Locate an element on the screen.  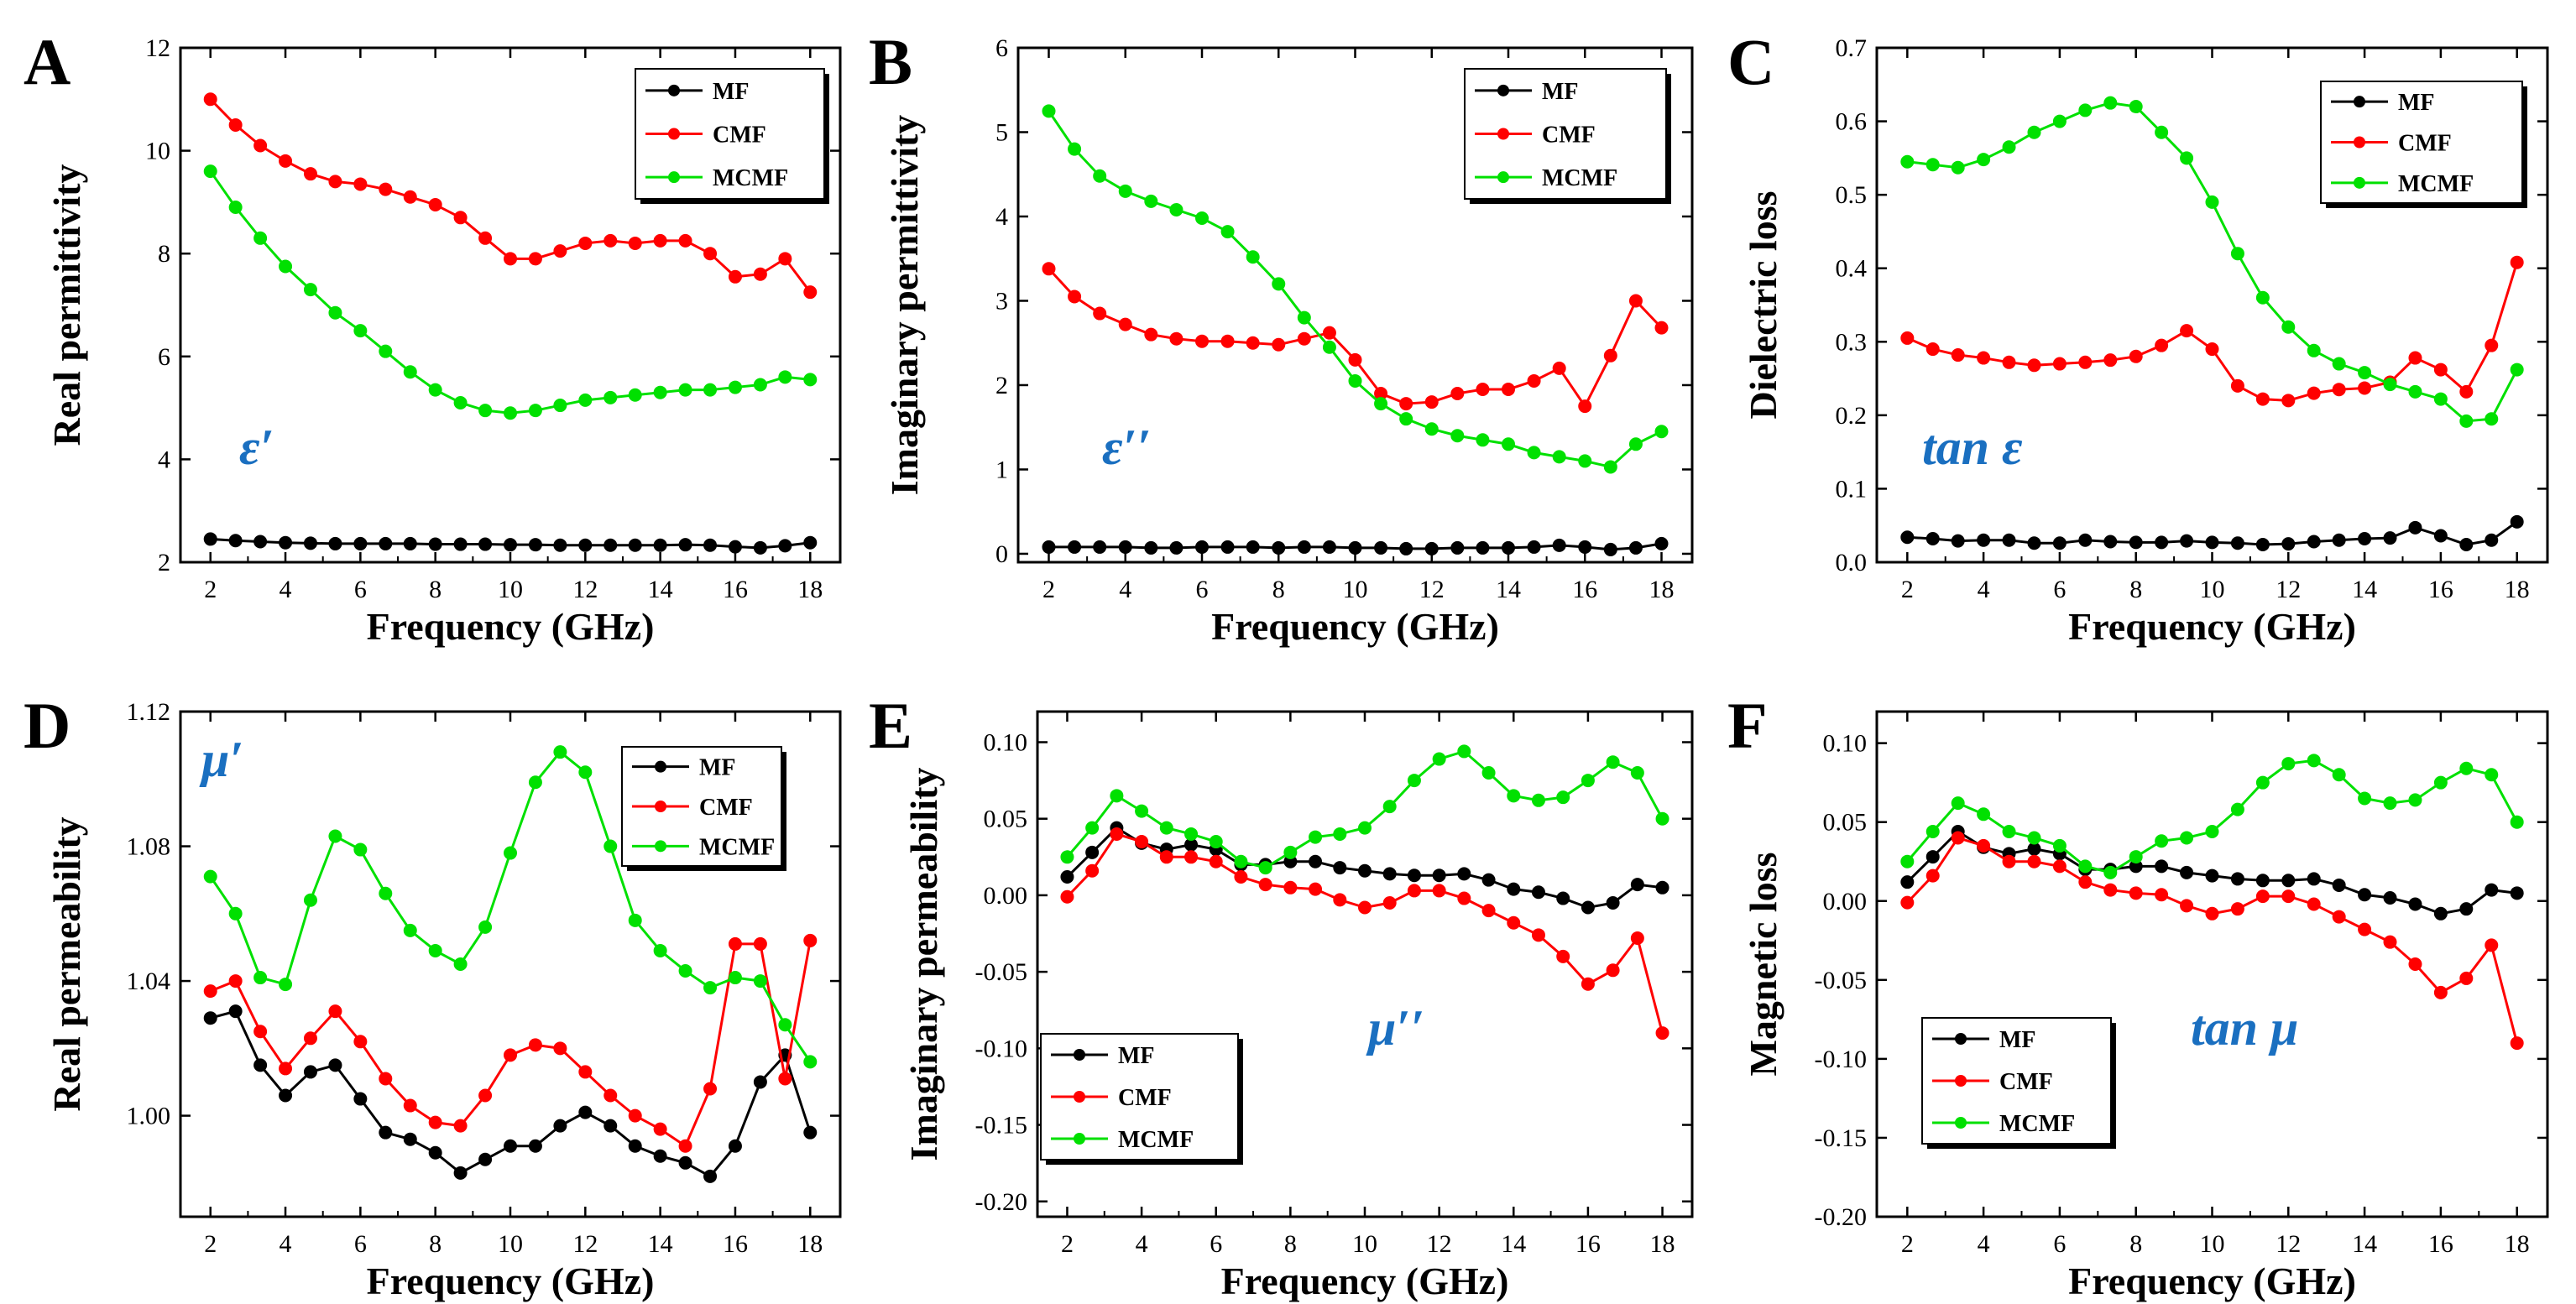
panel-letter: D is located at coordinates (47, 725).